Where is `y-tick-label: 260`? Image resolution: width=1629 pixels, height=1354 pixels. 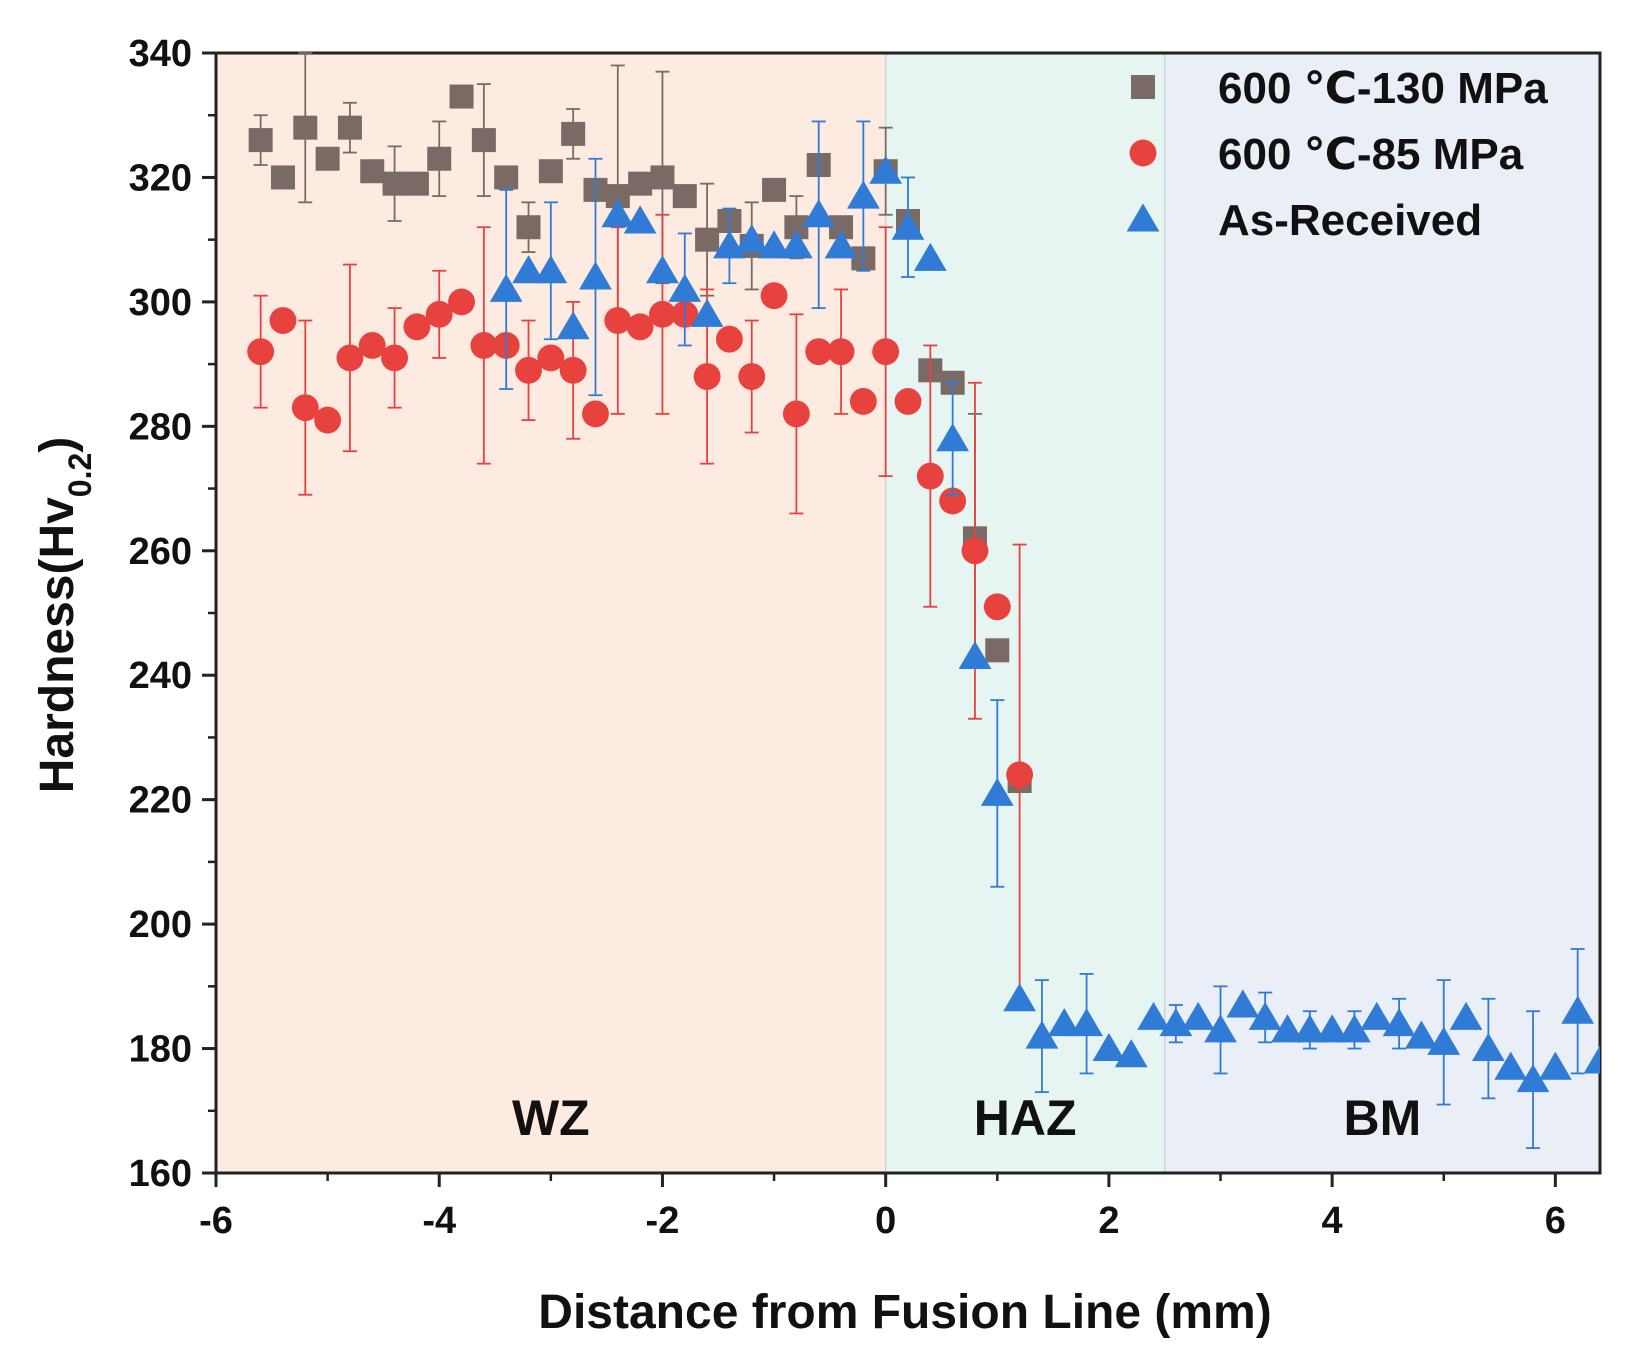 y-tick-label: 260 is located at coordinates (160, 552).